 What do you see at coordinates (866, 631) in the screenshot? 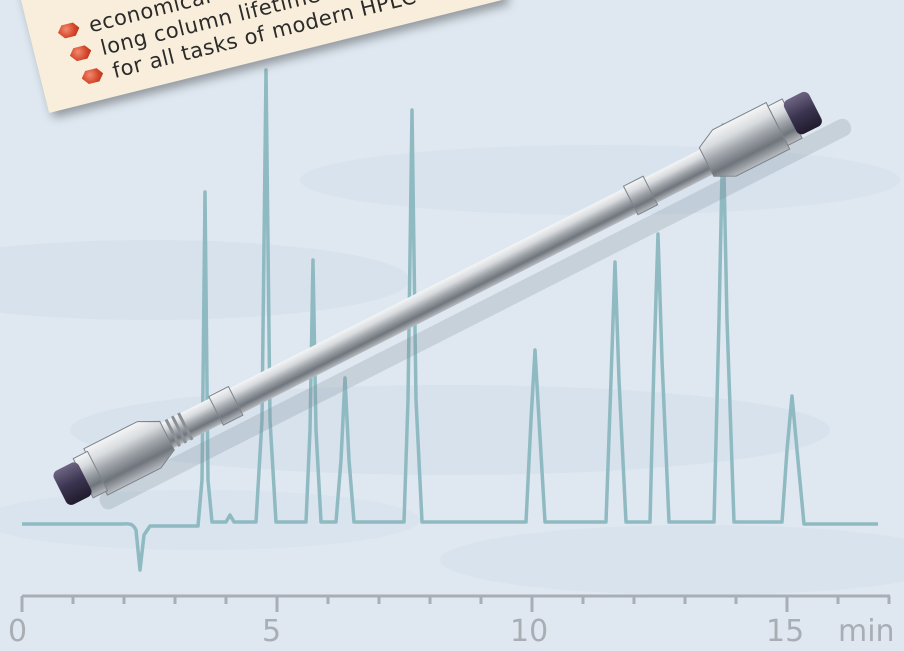
I see `axis-unit-label: min` at bounding box center [866, 631].